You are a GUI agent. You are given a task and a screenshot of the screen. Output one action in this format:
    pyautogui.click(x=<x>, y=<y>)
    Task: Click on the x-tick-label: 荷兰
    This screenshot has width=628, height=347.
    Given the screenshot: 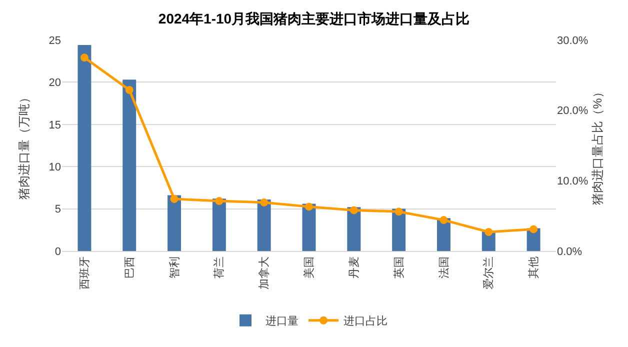 What is the action you would take?
    pyautogui.click(x=219, y=267)
    